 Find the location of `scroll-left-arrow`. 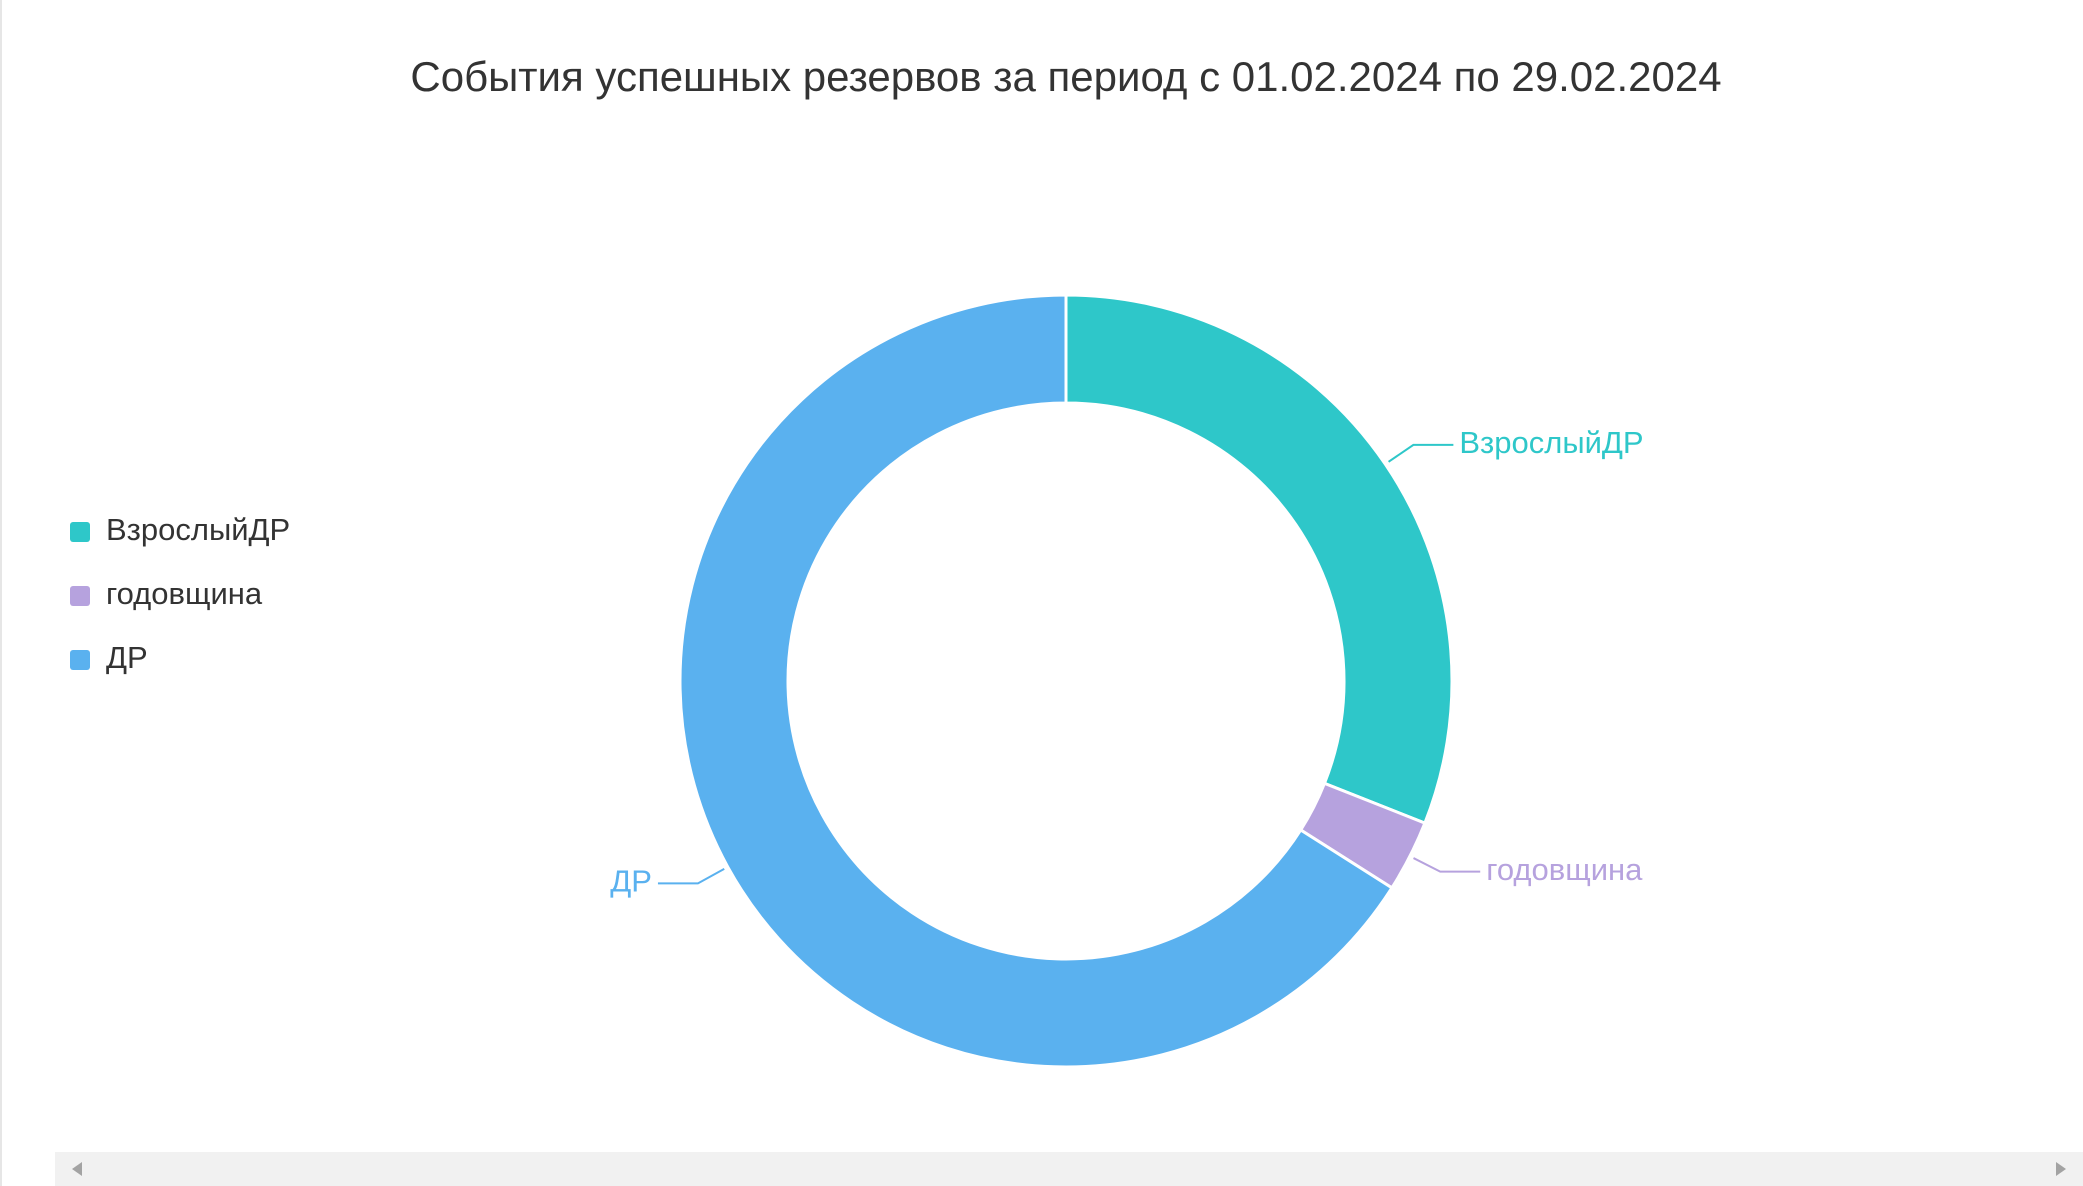

scroll-left-arrow is located at coordinates (77, 1169).